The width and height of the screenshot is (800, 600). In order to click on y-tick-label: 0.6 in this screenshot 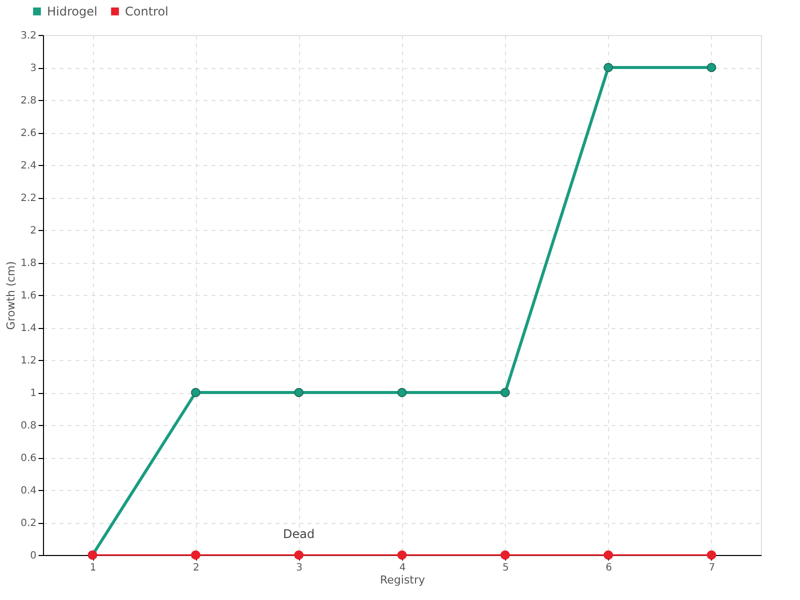, I will do `click(28, 458)`.